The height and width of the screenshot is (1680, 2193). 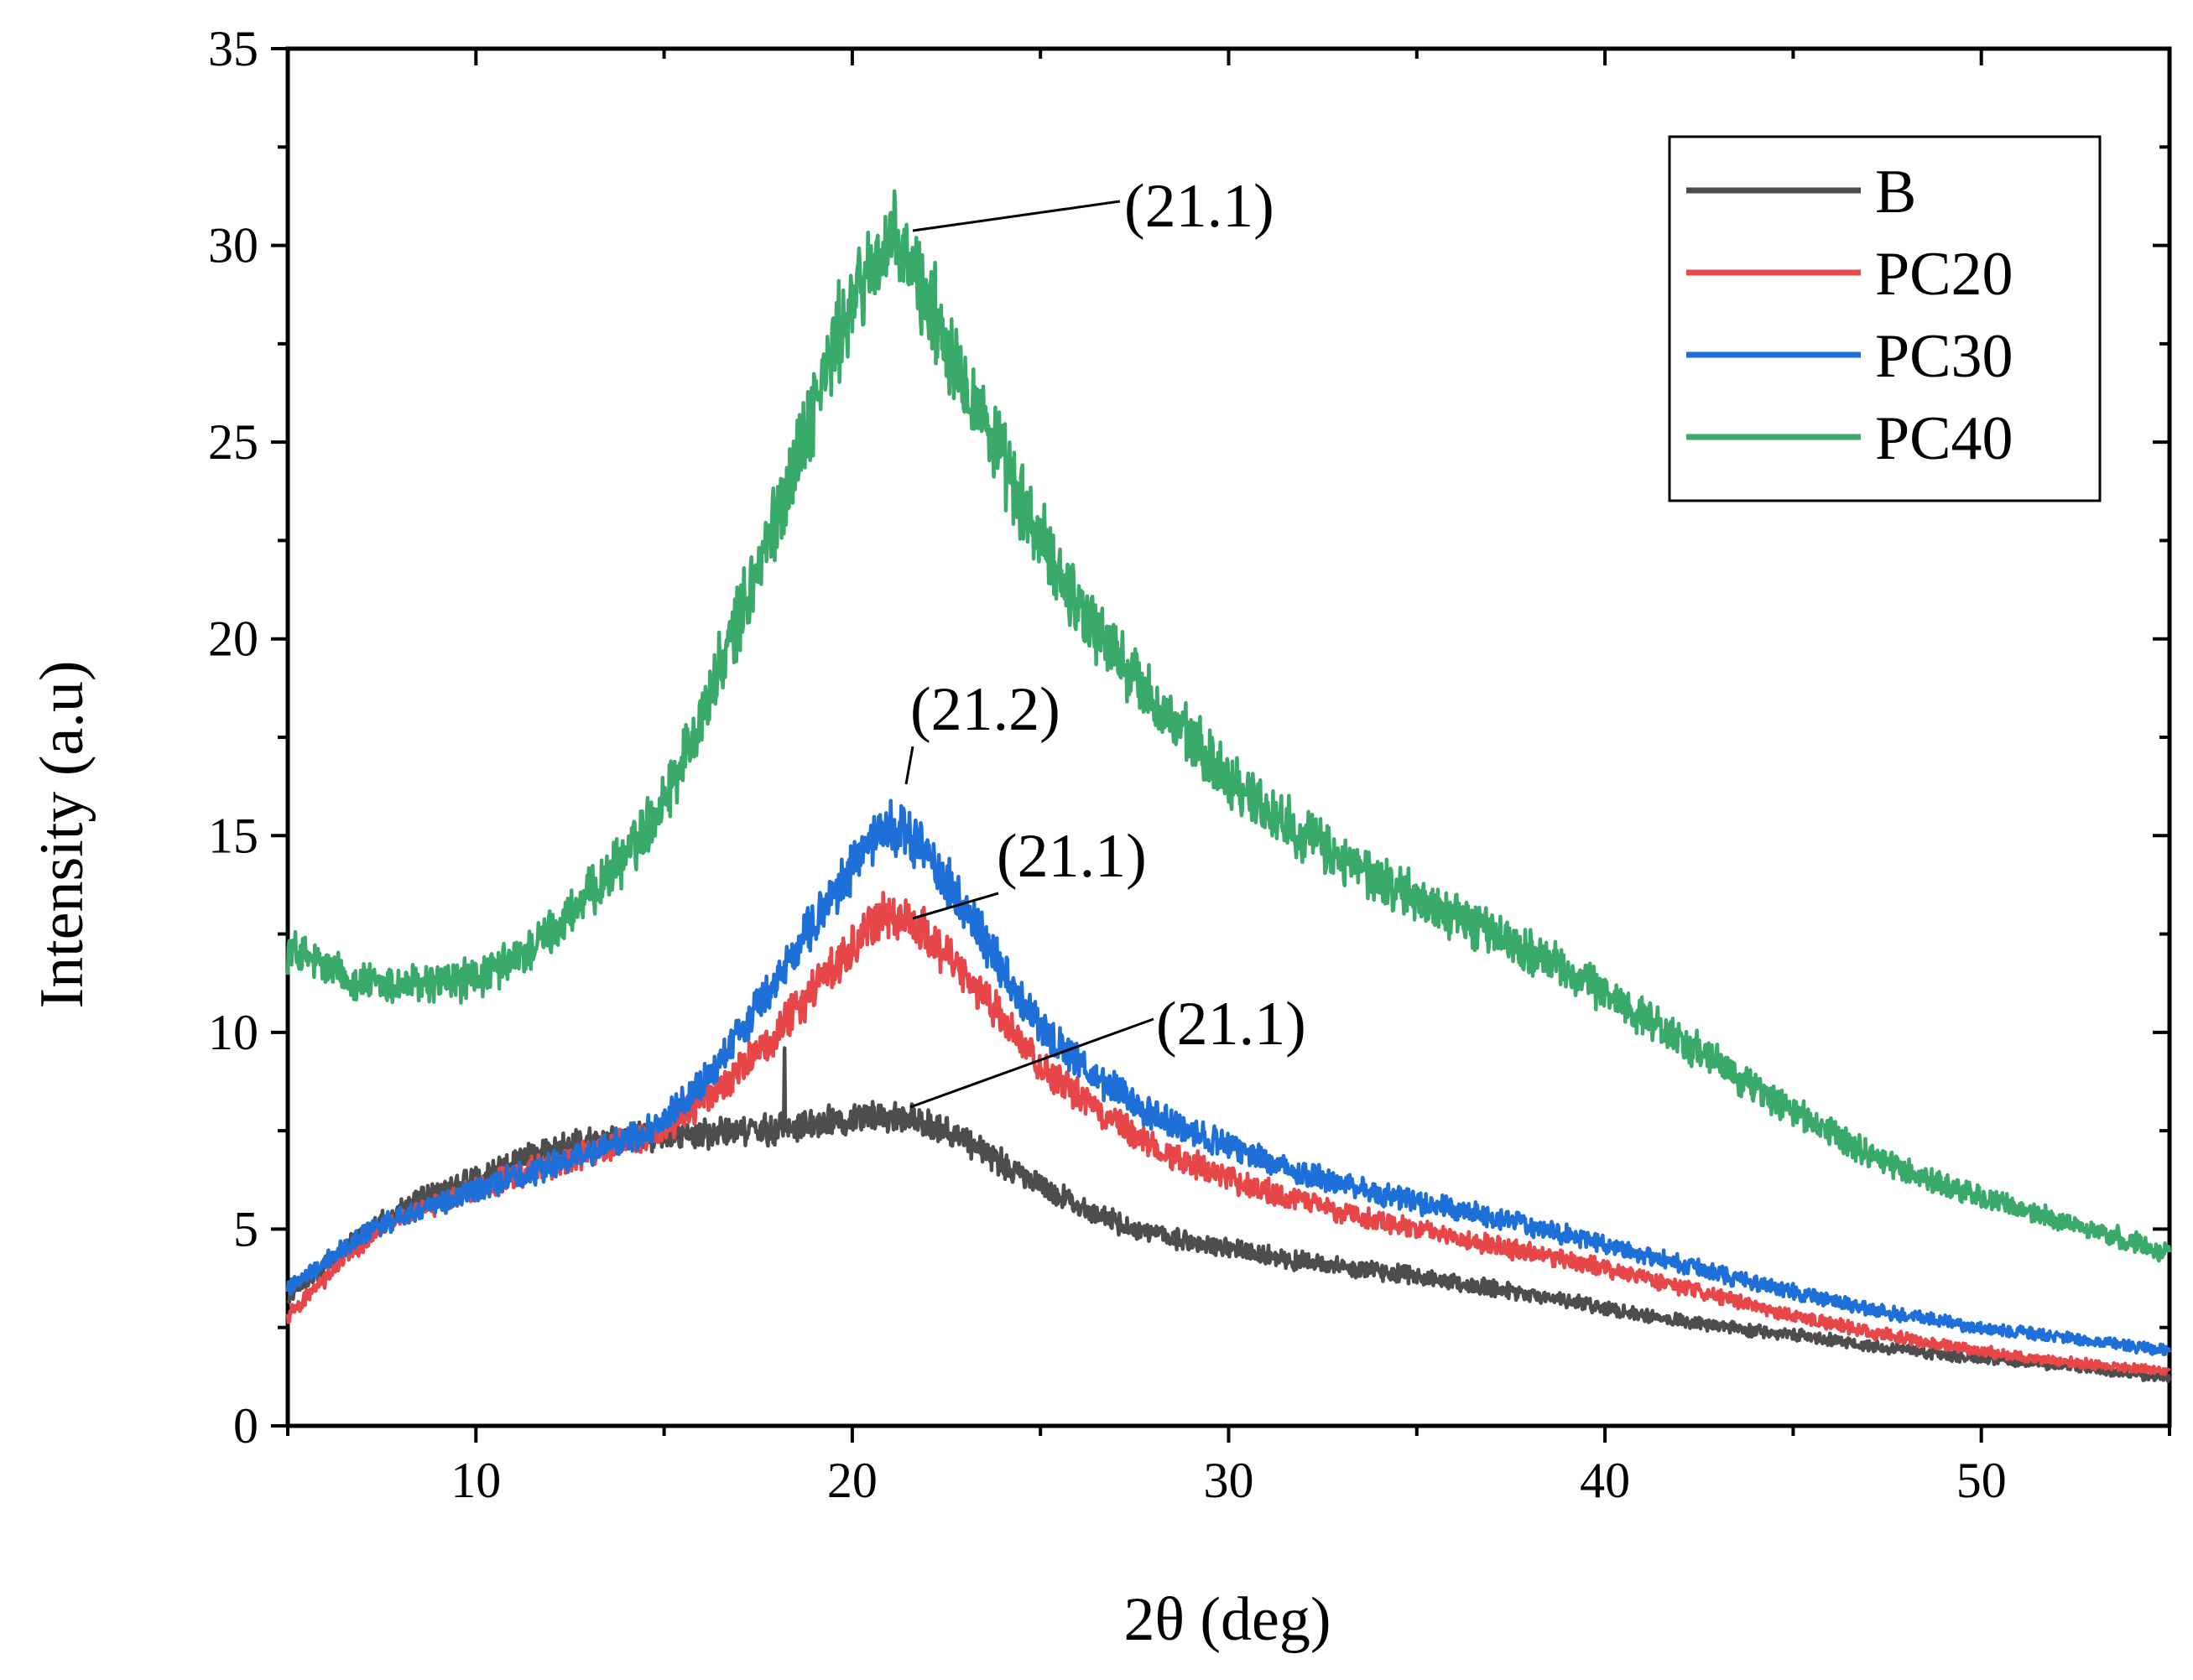 I want to click on legend: B PC20 PC30 PC40, so click(x=1885, y=318).